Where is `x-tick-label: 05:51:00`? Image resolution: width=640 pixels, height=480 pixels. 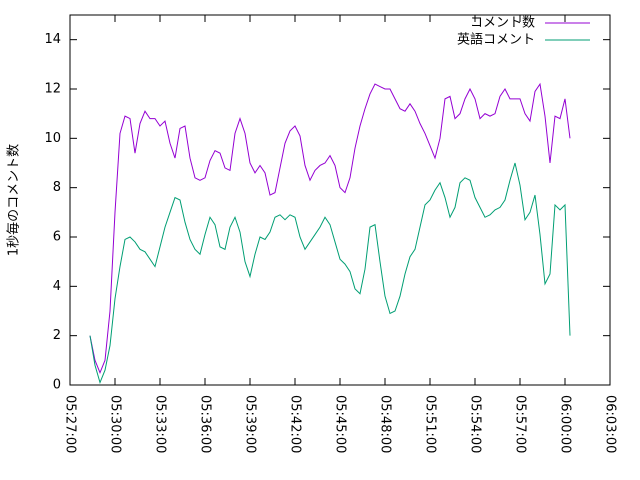 x-tick-label: 05:51:00 is located at coordinates (430, 424).